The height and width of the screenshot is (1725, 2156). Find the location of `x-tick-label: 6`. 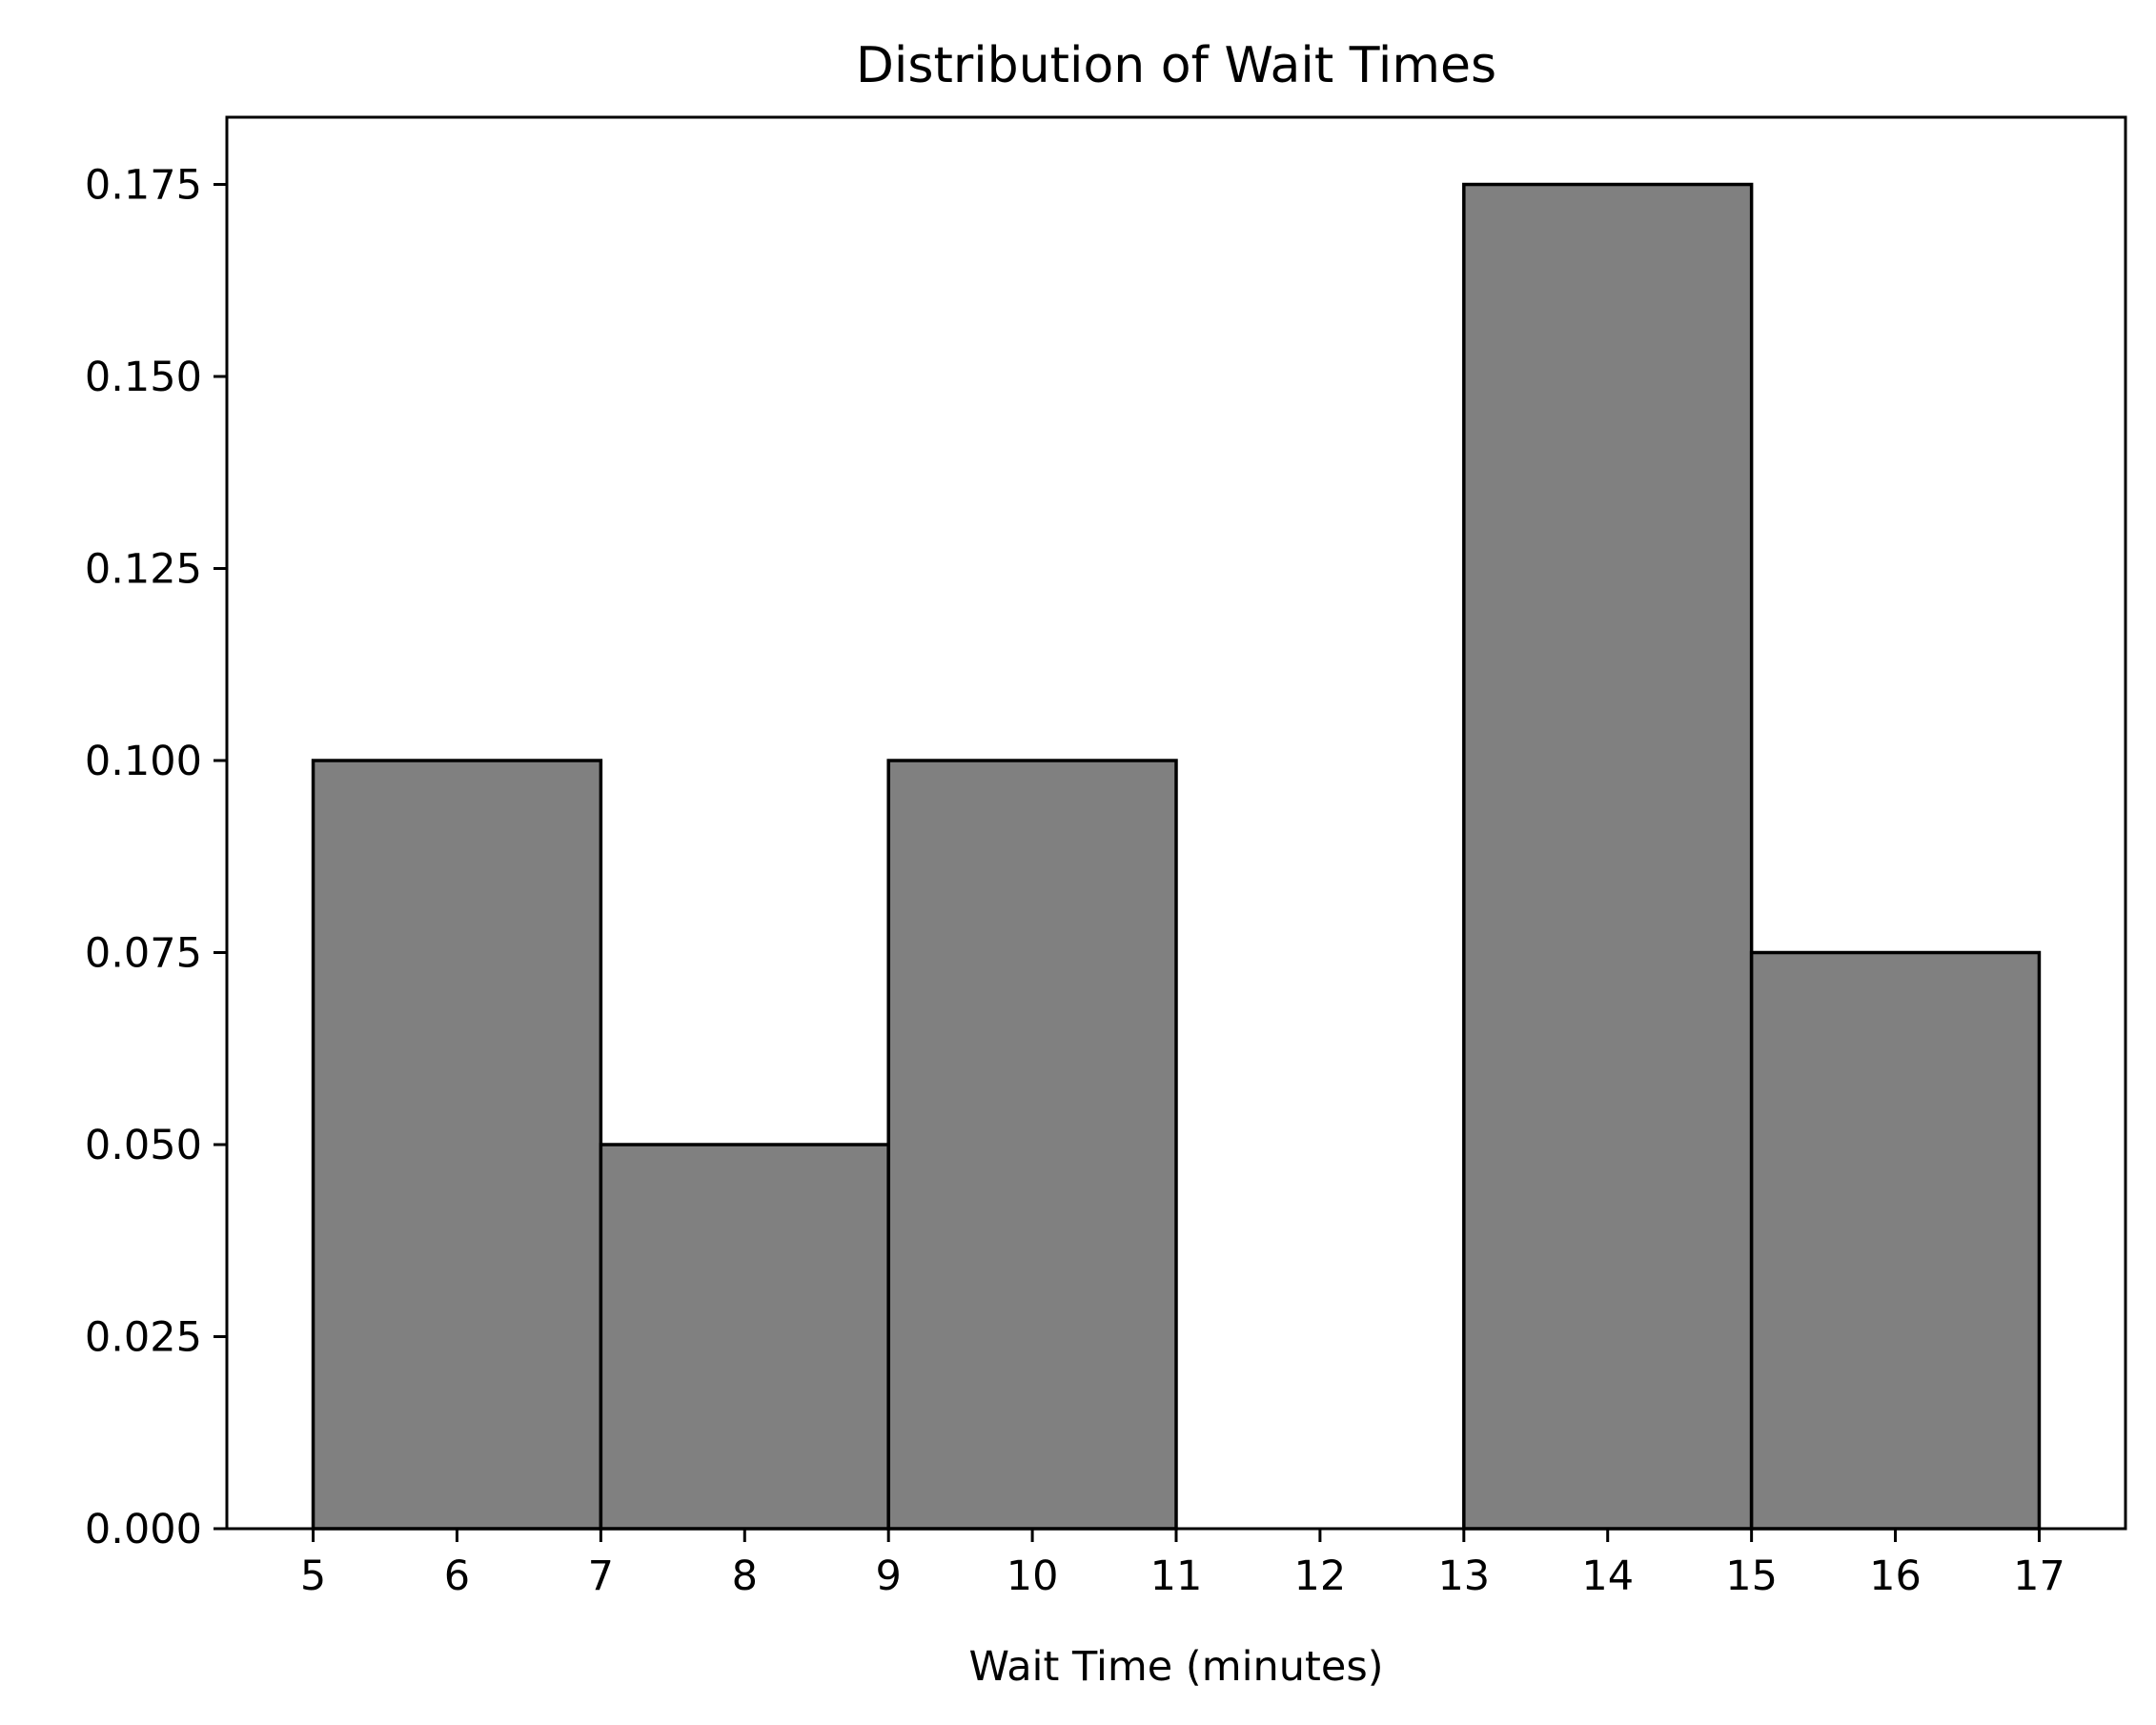

x-tick-label: 6 is located at coordinates (457, 1576).